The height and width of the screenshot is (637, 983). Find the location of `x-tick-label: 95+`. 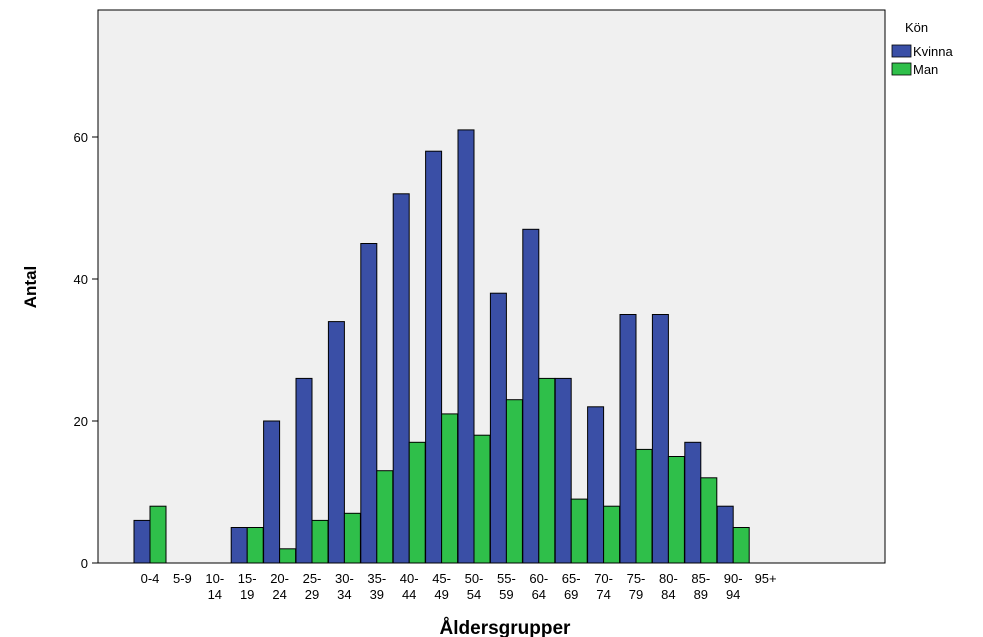

x-tick-label: 95+ is located at coordinates (766, 578).